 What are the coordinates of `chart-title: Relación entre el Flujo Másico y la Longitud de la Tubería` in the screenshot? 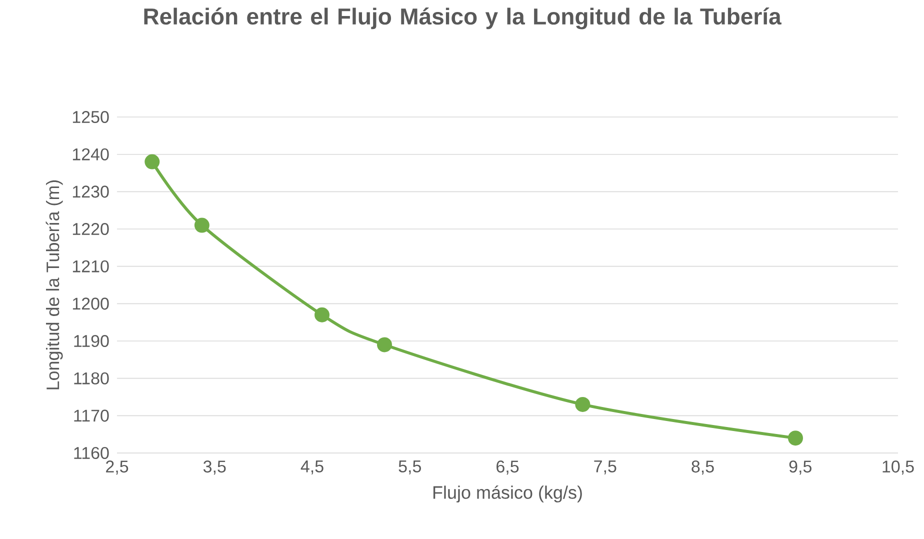 It's located at (463, 19).